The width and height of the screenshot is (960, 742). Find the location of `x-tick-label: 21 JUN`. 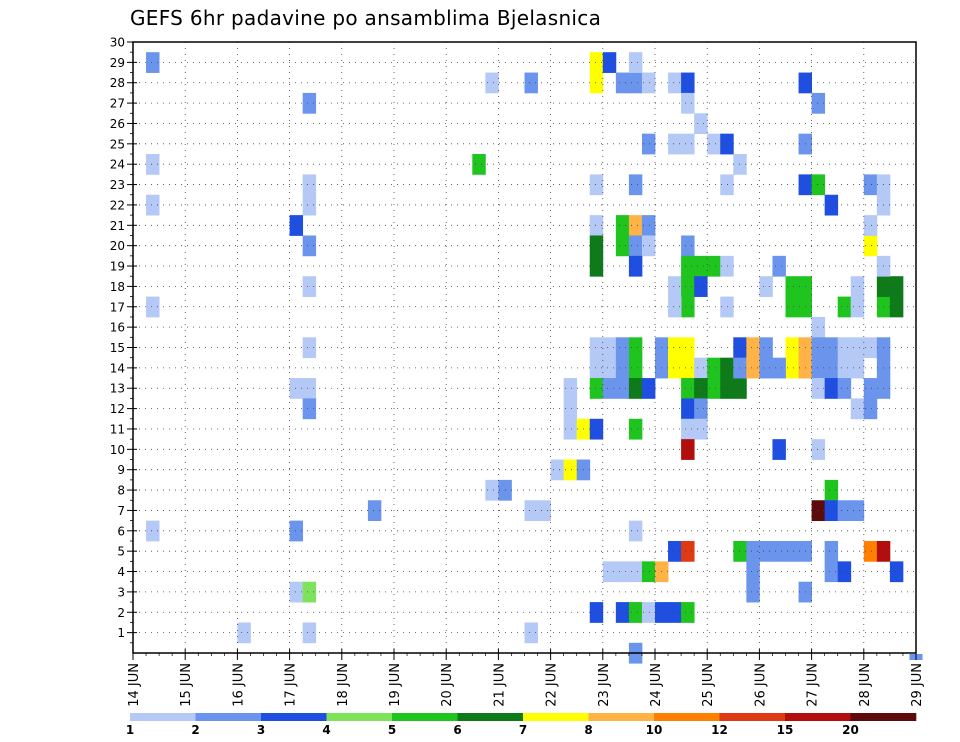

x-tick-label: 21 JUN is located at coordinates (499, 685).